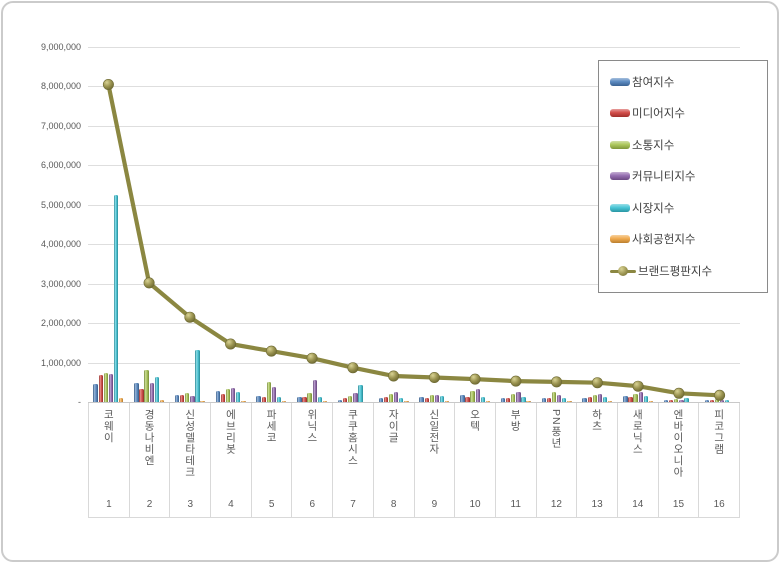 The width and height of the screenshot is (780, 563). Describe the element at coordinates (515, 504) in the screenshot. I see `category-rank-label: 11` at that location.